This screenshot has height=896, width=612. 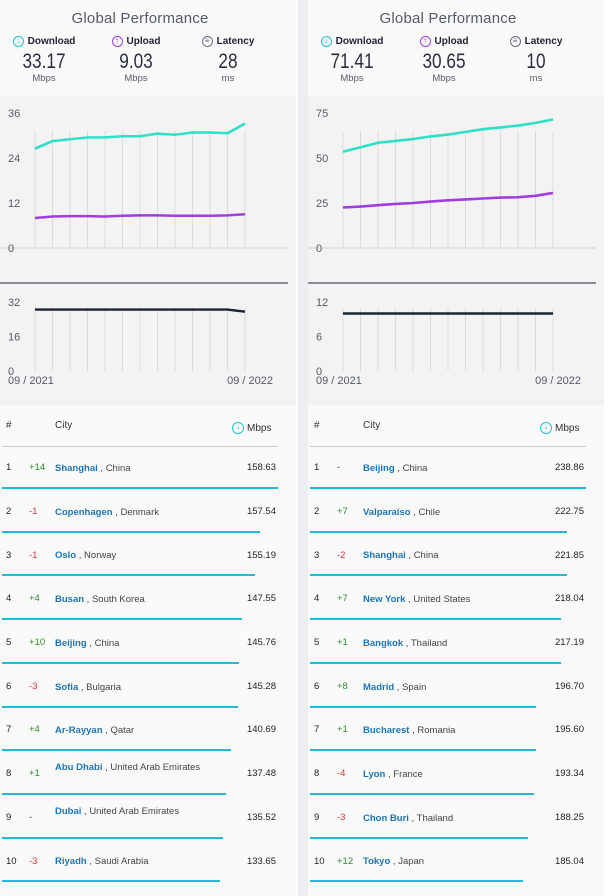 I want to click on upload-icon: ↑, so click(x=117, y=41).